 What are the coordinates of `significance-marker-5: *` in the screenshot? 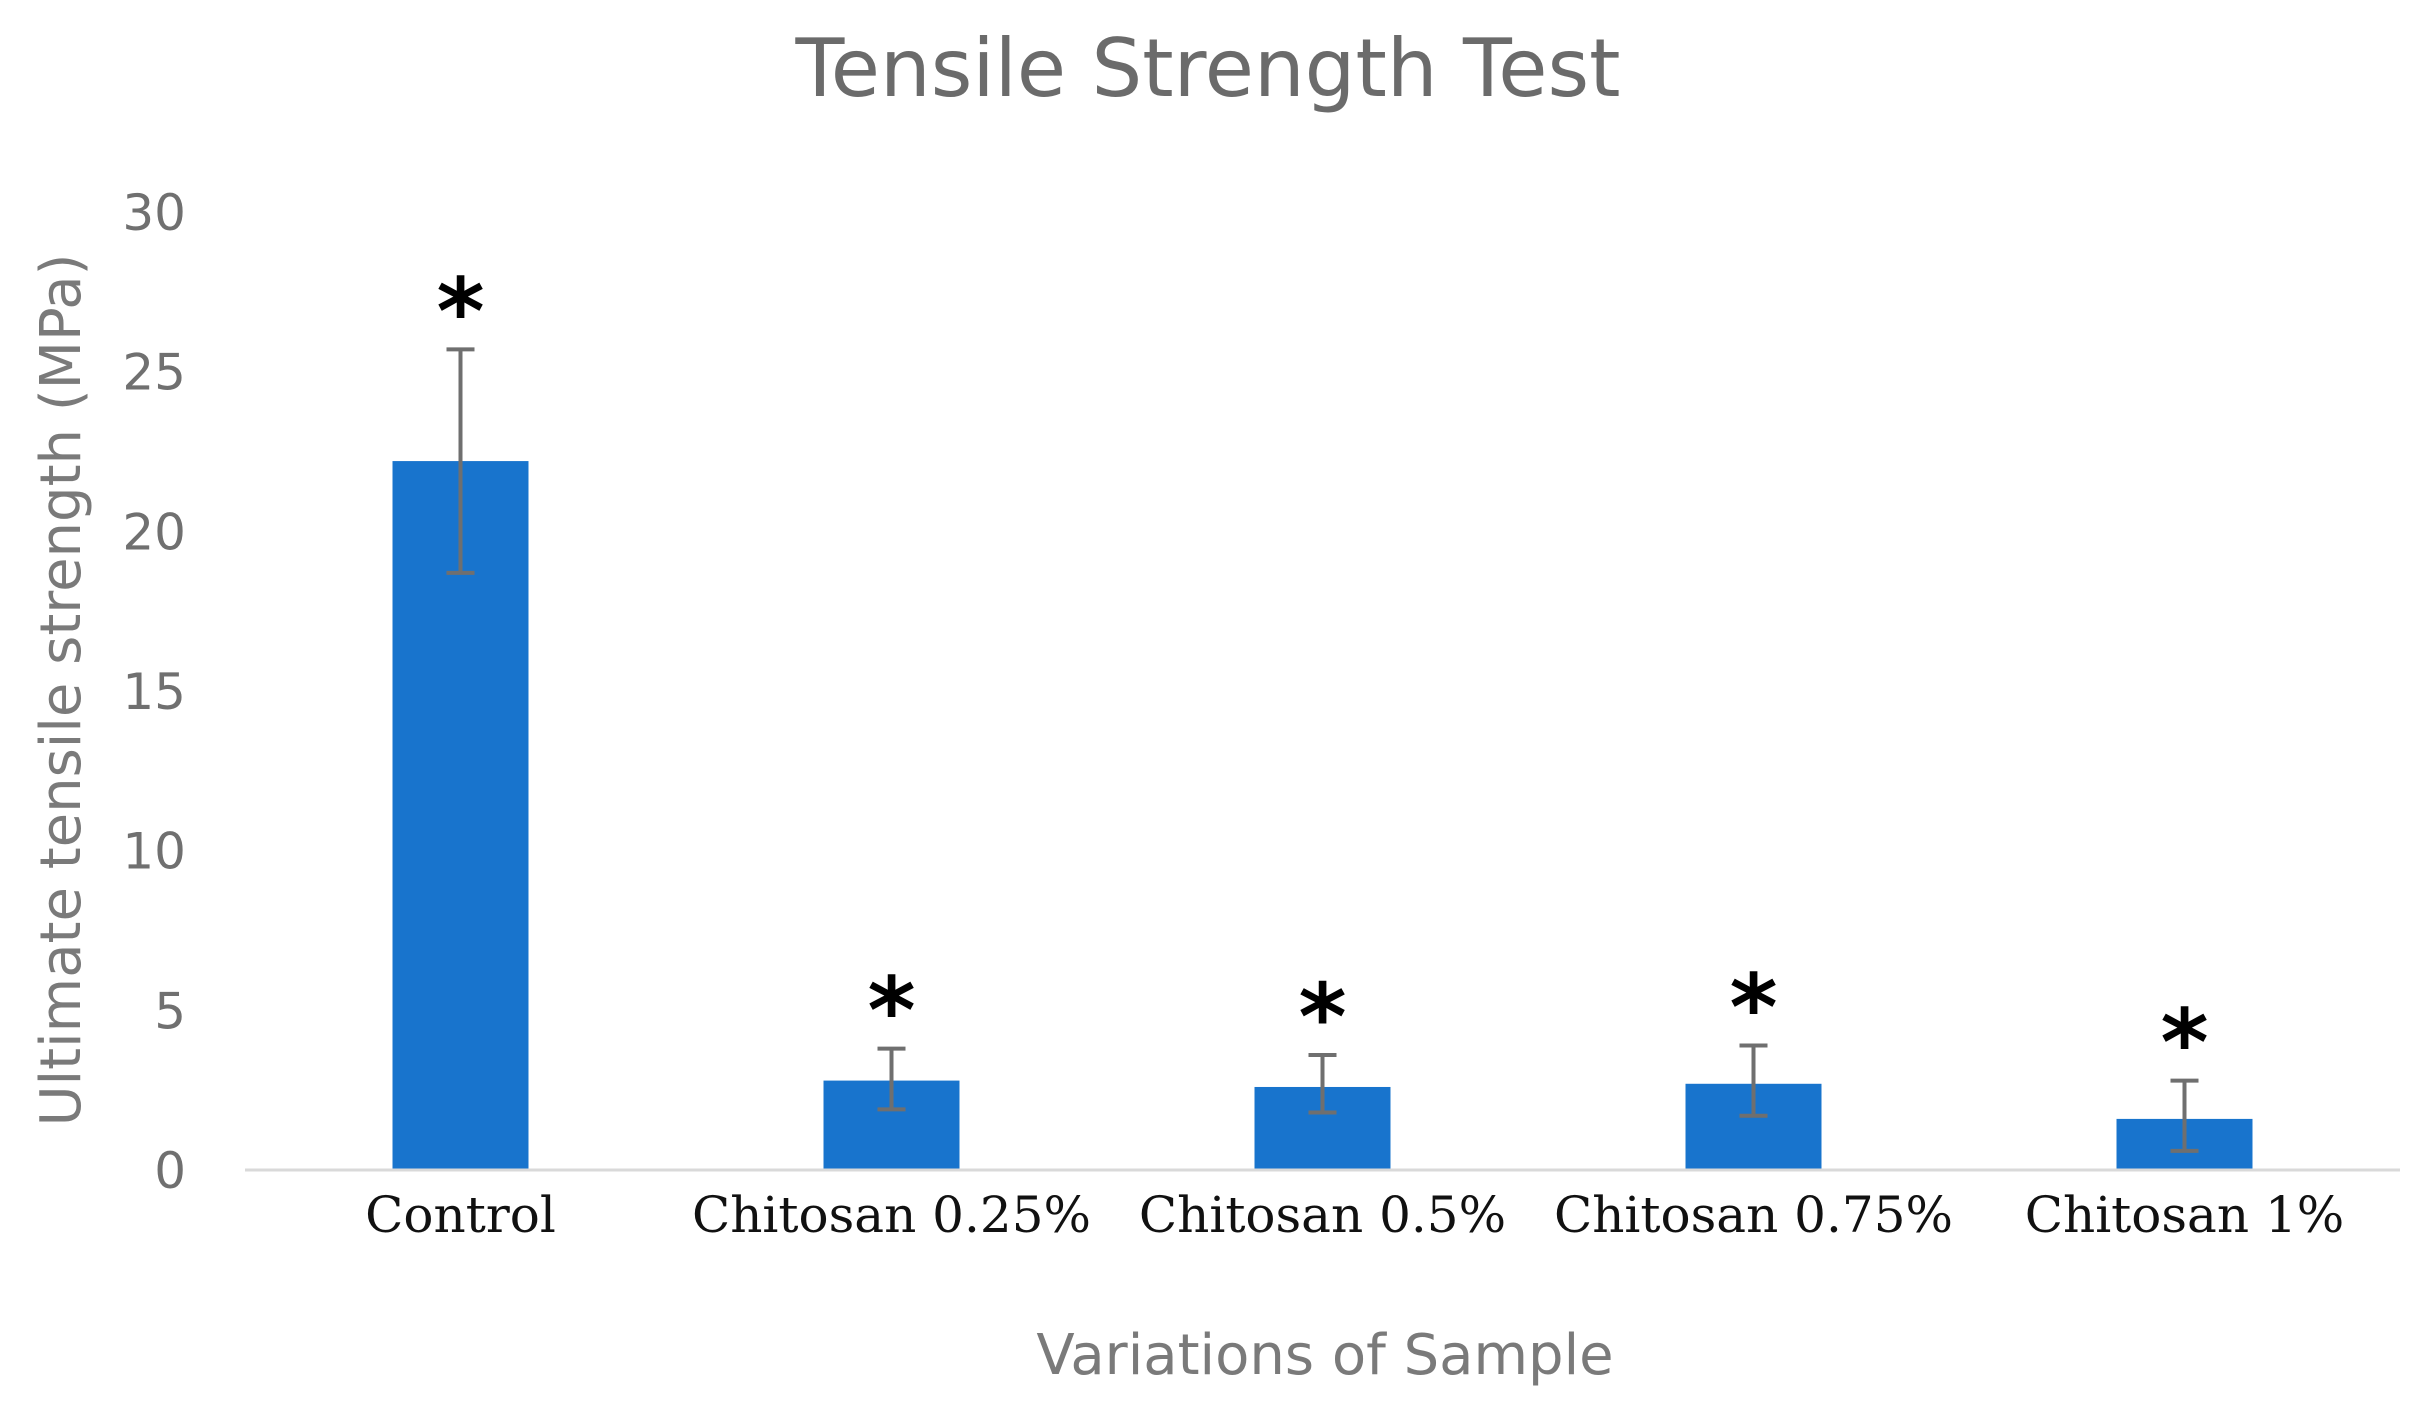 It's located at (2184, 1043).